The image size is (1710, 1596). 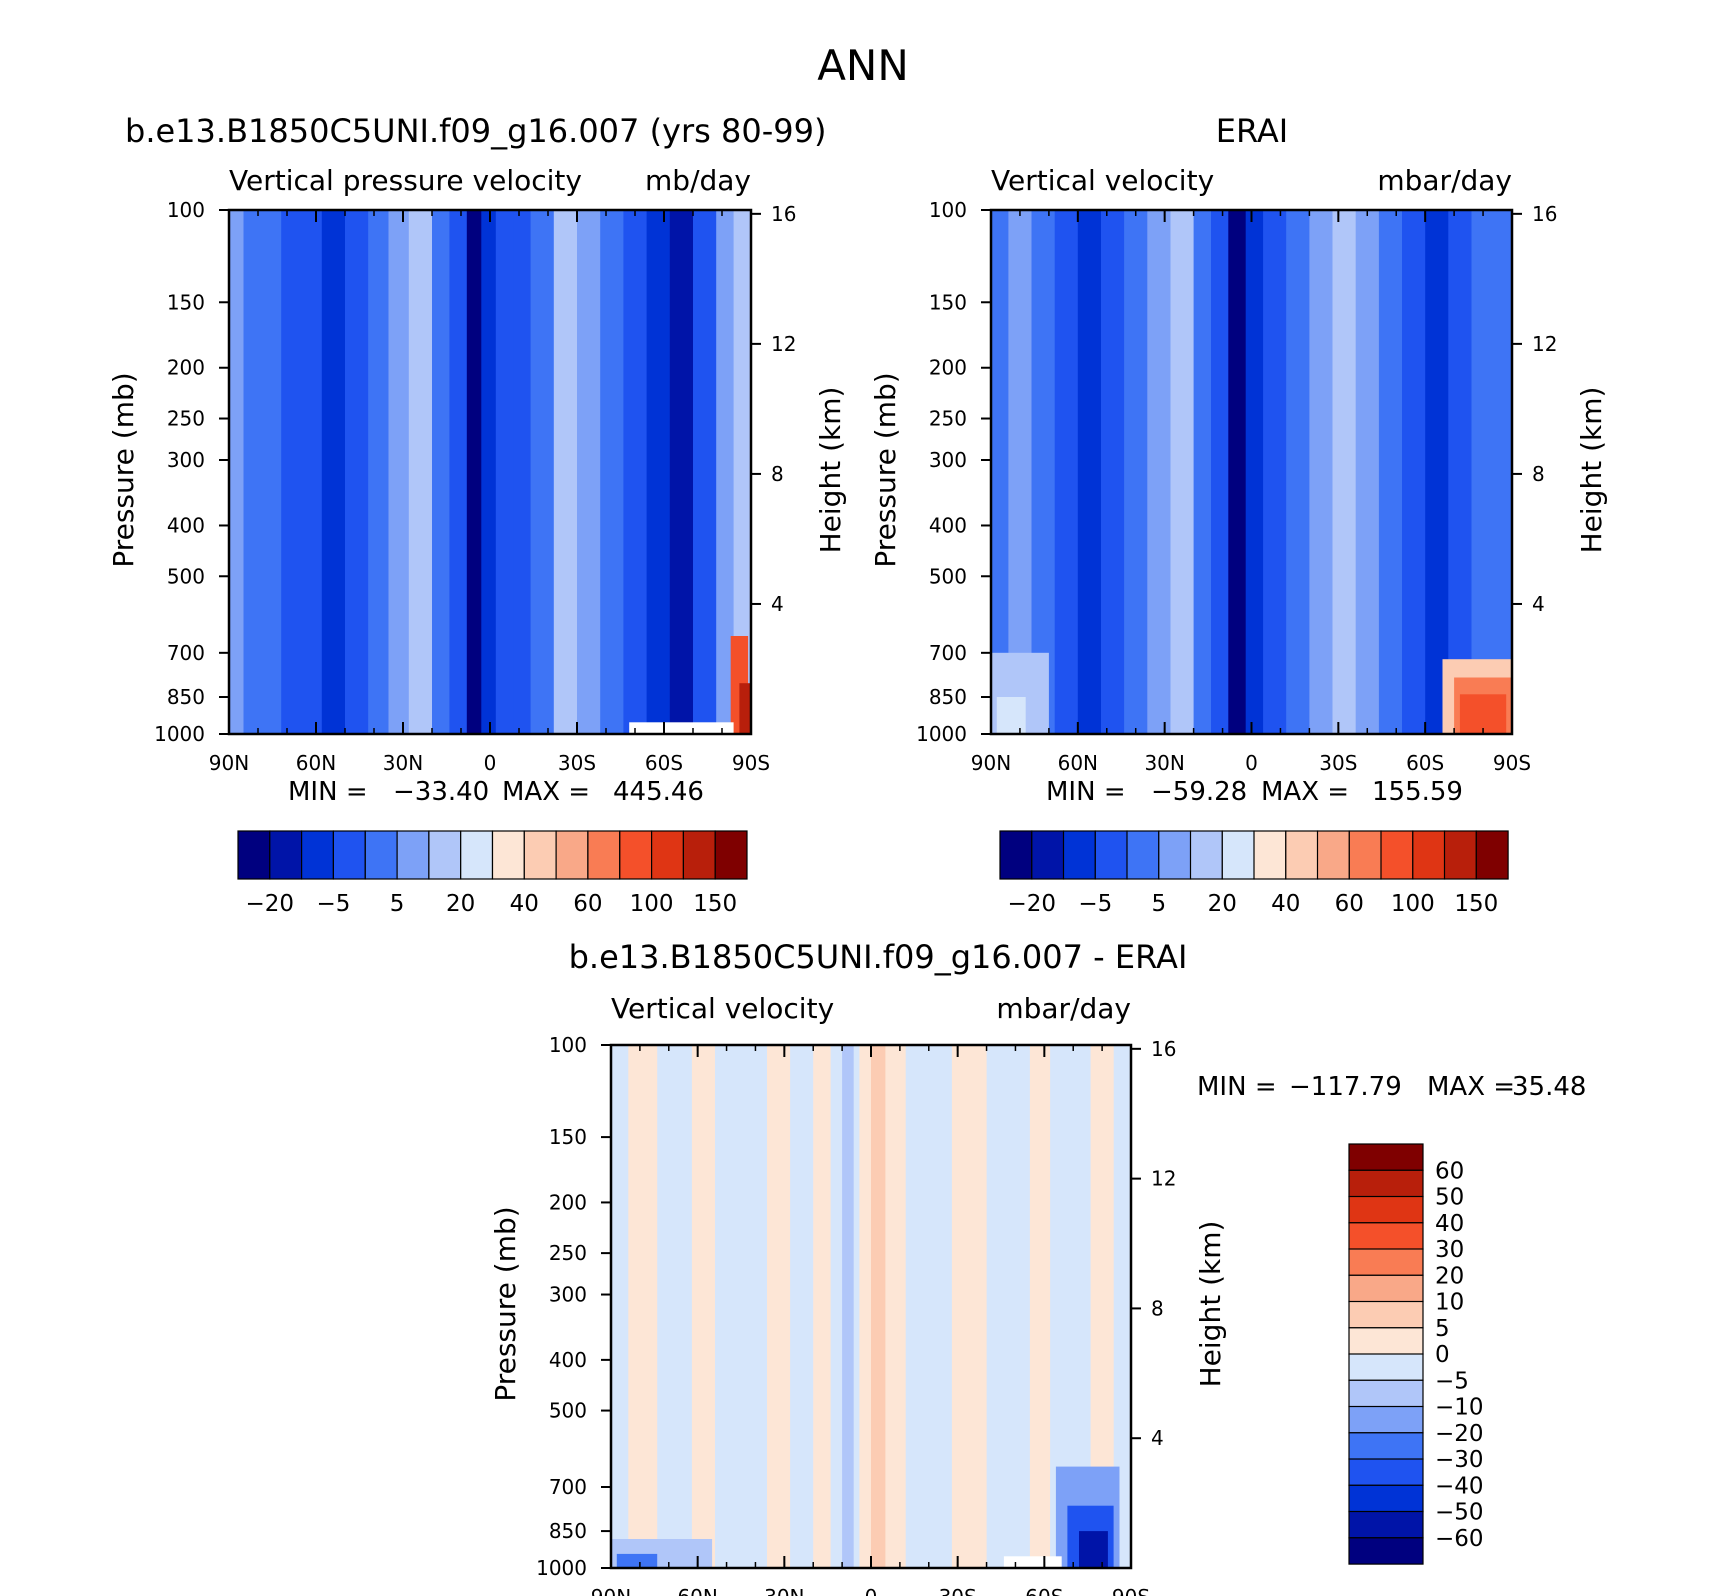 What do you see at coordinates (123, 469) in the screenshot?
I see `panel-model-ylabel: Pressure (mb)` at bounding box center [123, 469].